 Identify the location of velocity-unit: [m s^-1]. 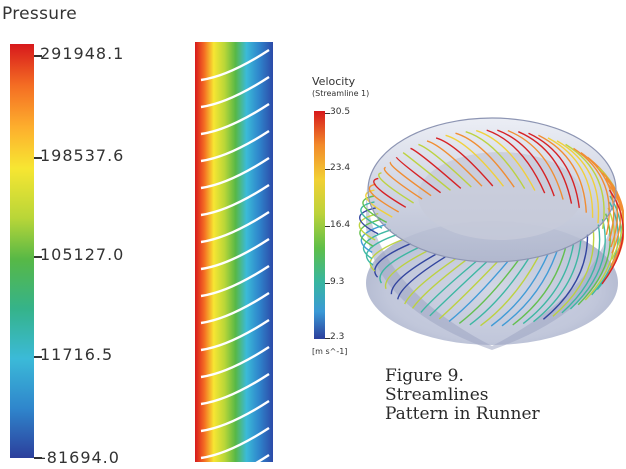
(330, 351).